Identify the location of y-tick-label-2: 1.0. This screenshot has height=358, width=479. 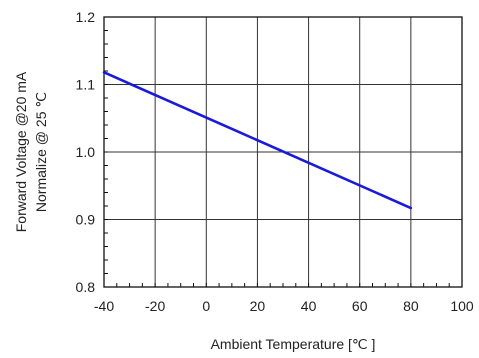
(86, 152).